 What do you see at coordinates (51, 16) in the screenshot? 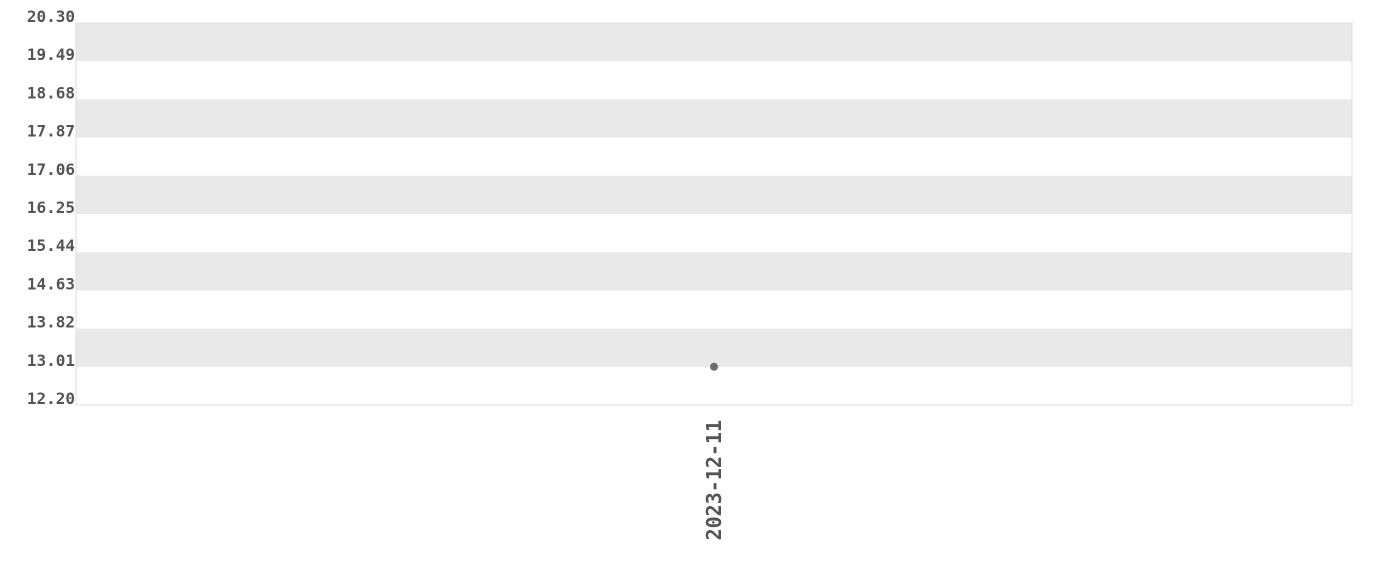
I see `y-tick-label: 20.30` at bounding box center [51, 16].